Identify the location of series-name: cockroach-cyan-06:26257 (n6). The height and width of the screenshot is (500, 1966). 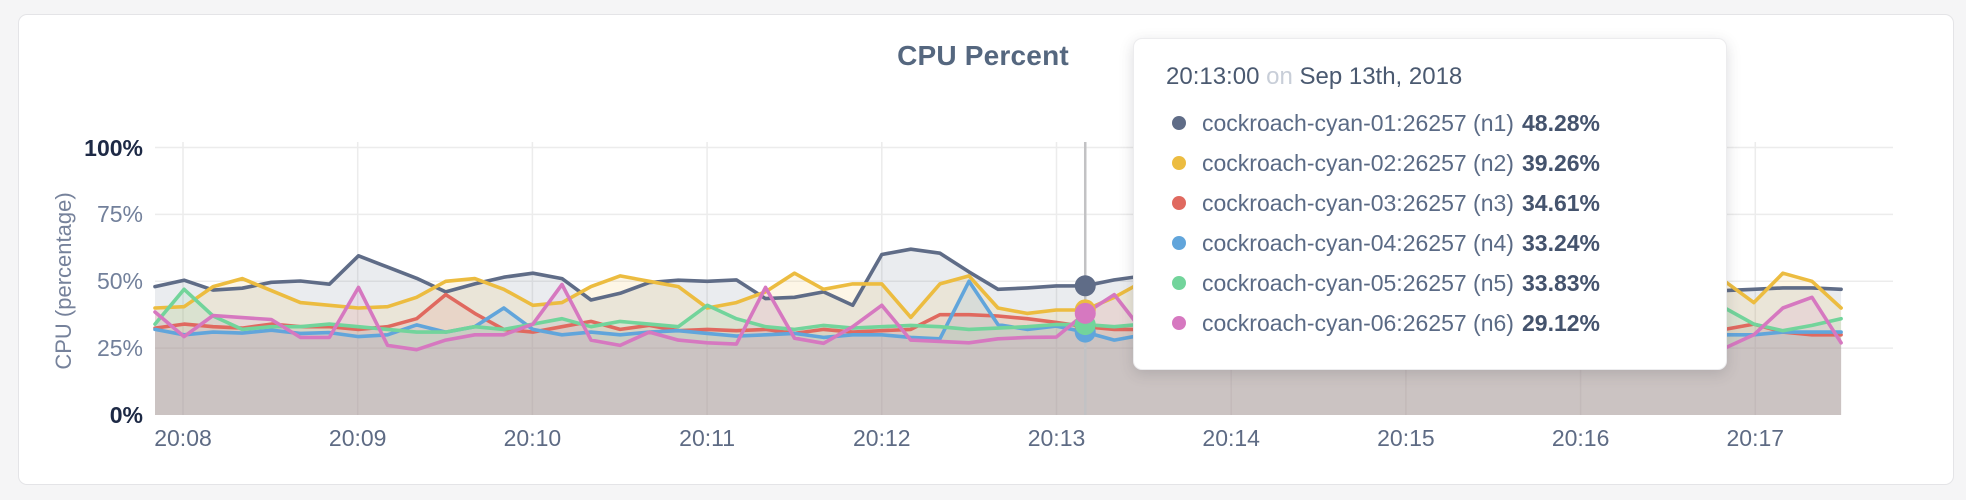
(1358, 322).